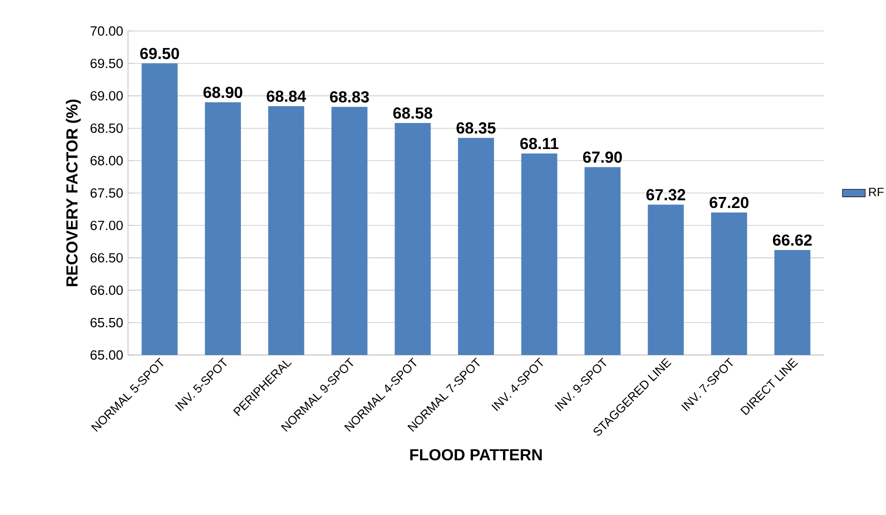  I want to click on data-label: 68.83, so click(349, 97).